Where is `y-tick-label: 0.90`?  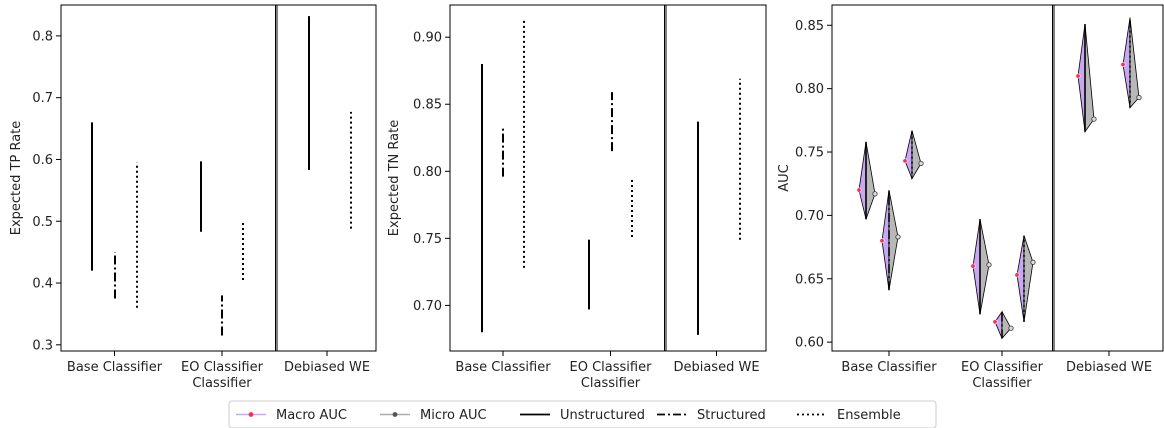 y-tick-label: 0.90 is located at coordinates (427, 38).